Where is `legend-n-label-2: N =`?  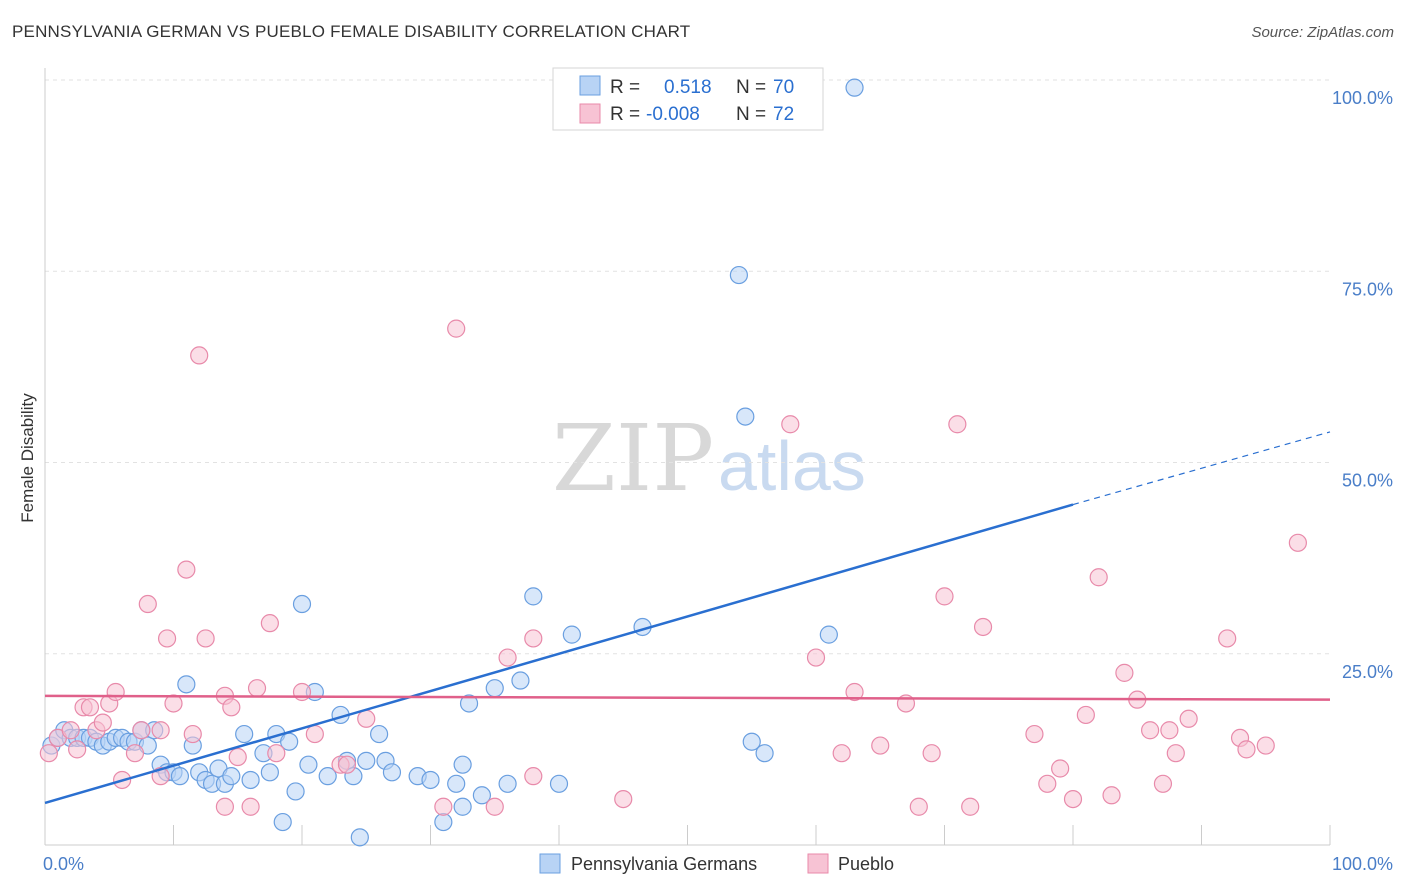
legend-n-label-2: N = is located at coordinates (751, 114).